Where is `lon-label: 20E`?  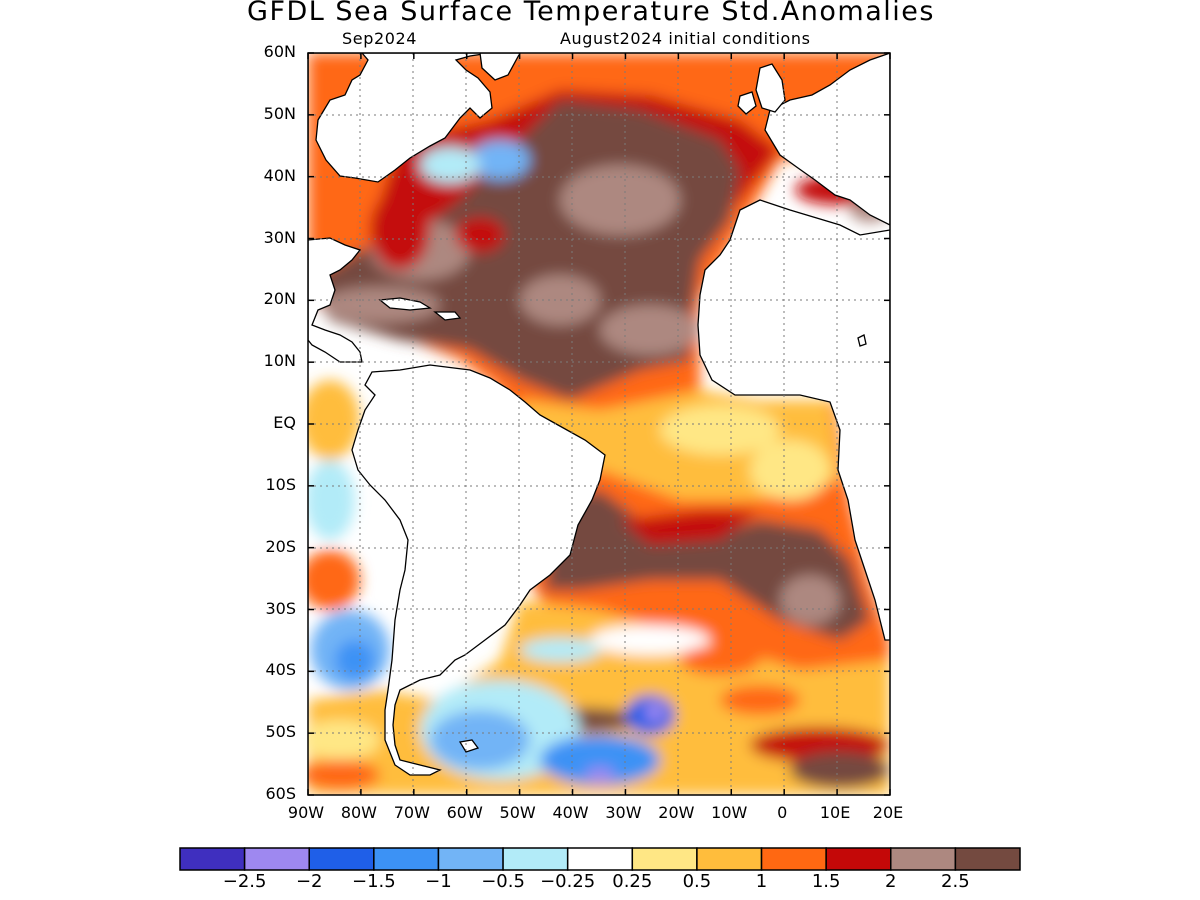
lon-label: 20E is located at coordinates (888, 812).